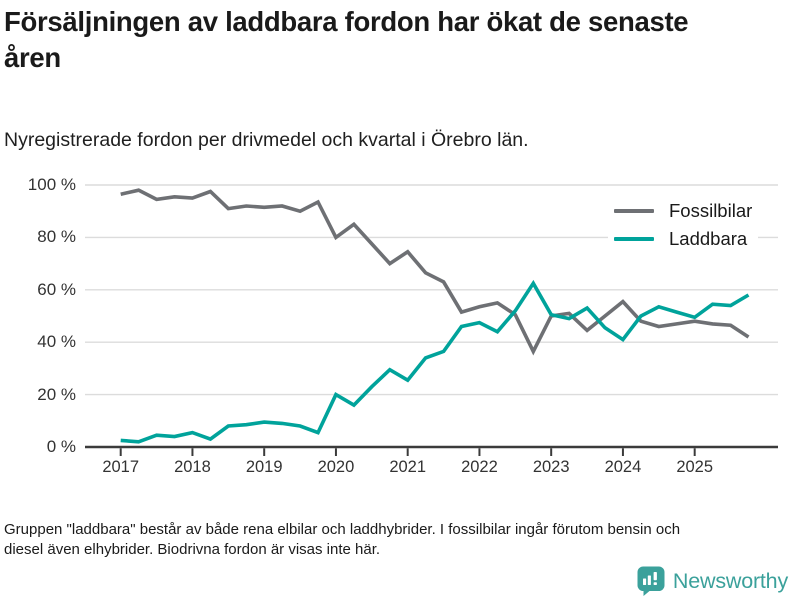  Describe the element at coordinates (651, 581) in the screenshot. I see `bar-chart-speech-bubble-icon` at that location.